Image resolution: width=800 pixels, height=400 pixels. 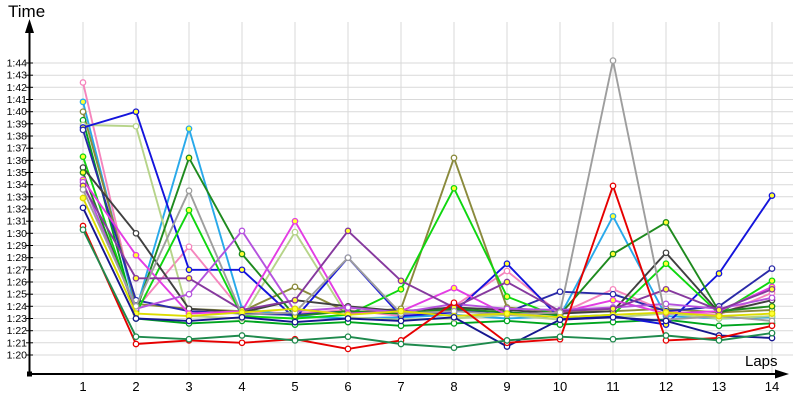 I want to click on y-tick-label: 1:30, so click(x=17, y=234).